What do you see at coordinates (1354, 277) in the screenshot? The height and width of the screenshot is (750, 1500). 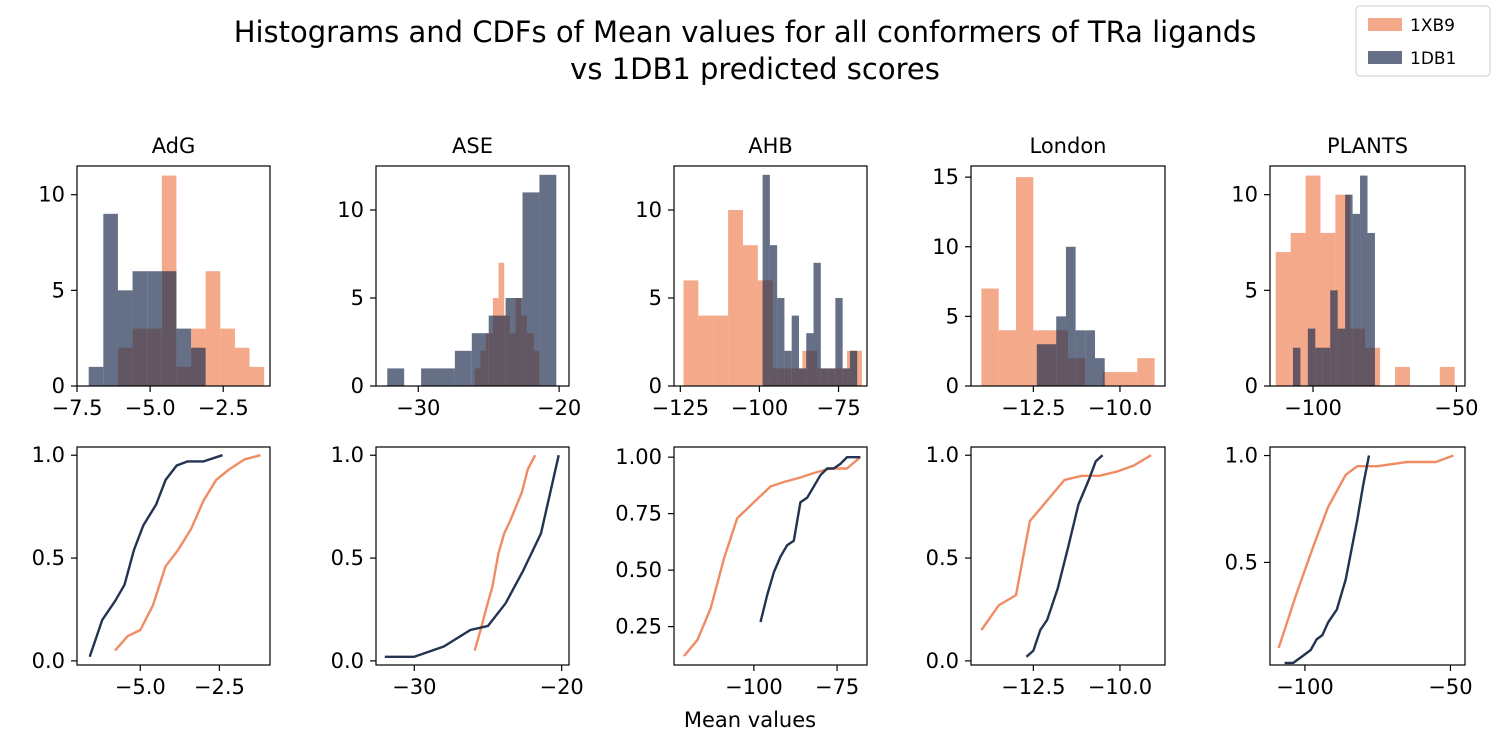 I see `hist-panel-5: −100 −50 0 5 10 PLANTS` at bounding box center [1354, 277].